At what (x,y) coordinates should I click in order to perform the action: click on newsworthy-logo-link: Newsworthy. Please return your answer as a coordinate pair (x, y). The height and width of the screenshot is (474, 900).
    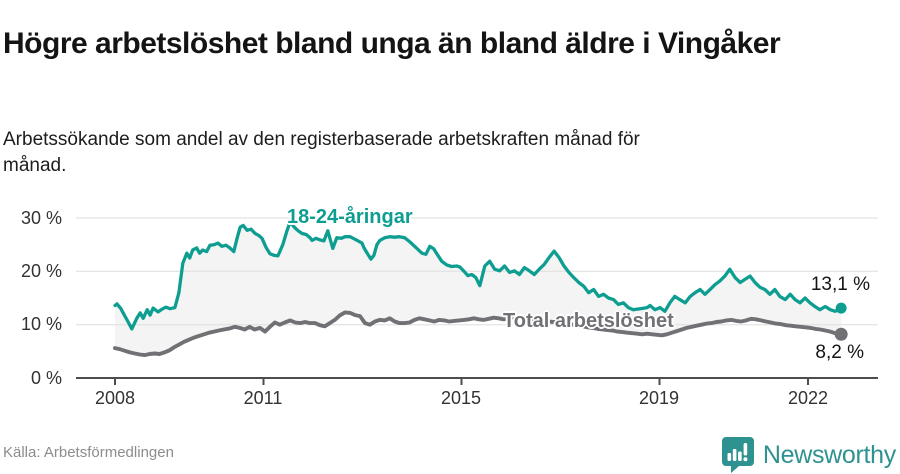
    Looking at the image, I should click on (808, 454).